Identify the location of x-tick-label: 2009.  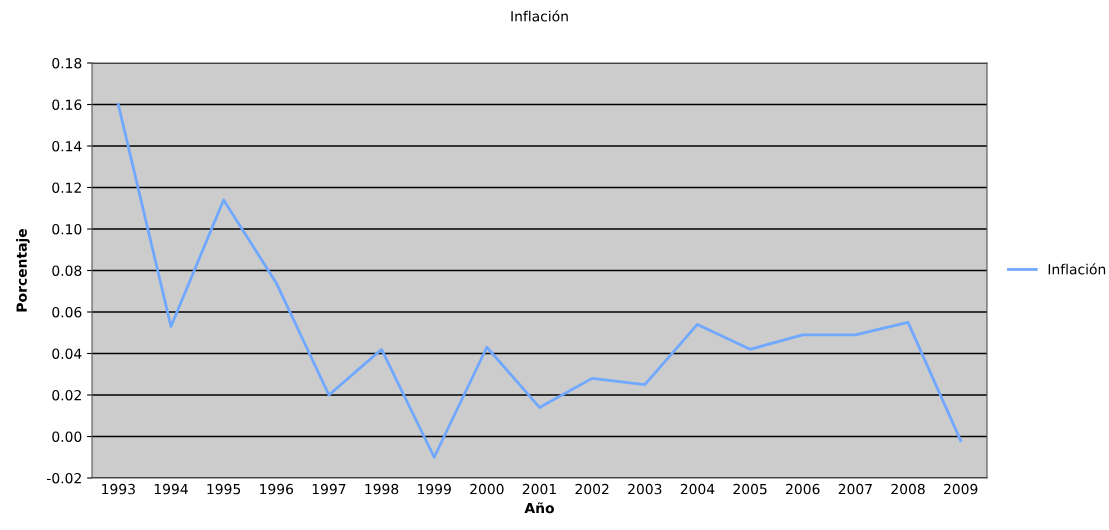
(961, 489).